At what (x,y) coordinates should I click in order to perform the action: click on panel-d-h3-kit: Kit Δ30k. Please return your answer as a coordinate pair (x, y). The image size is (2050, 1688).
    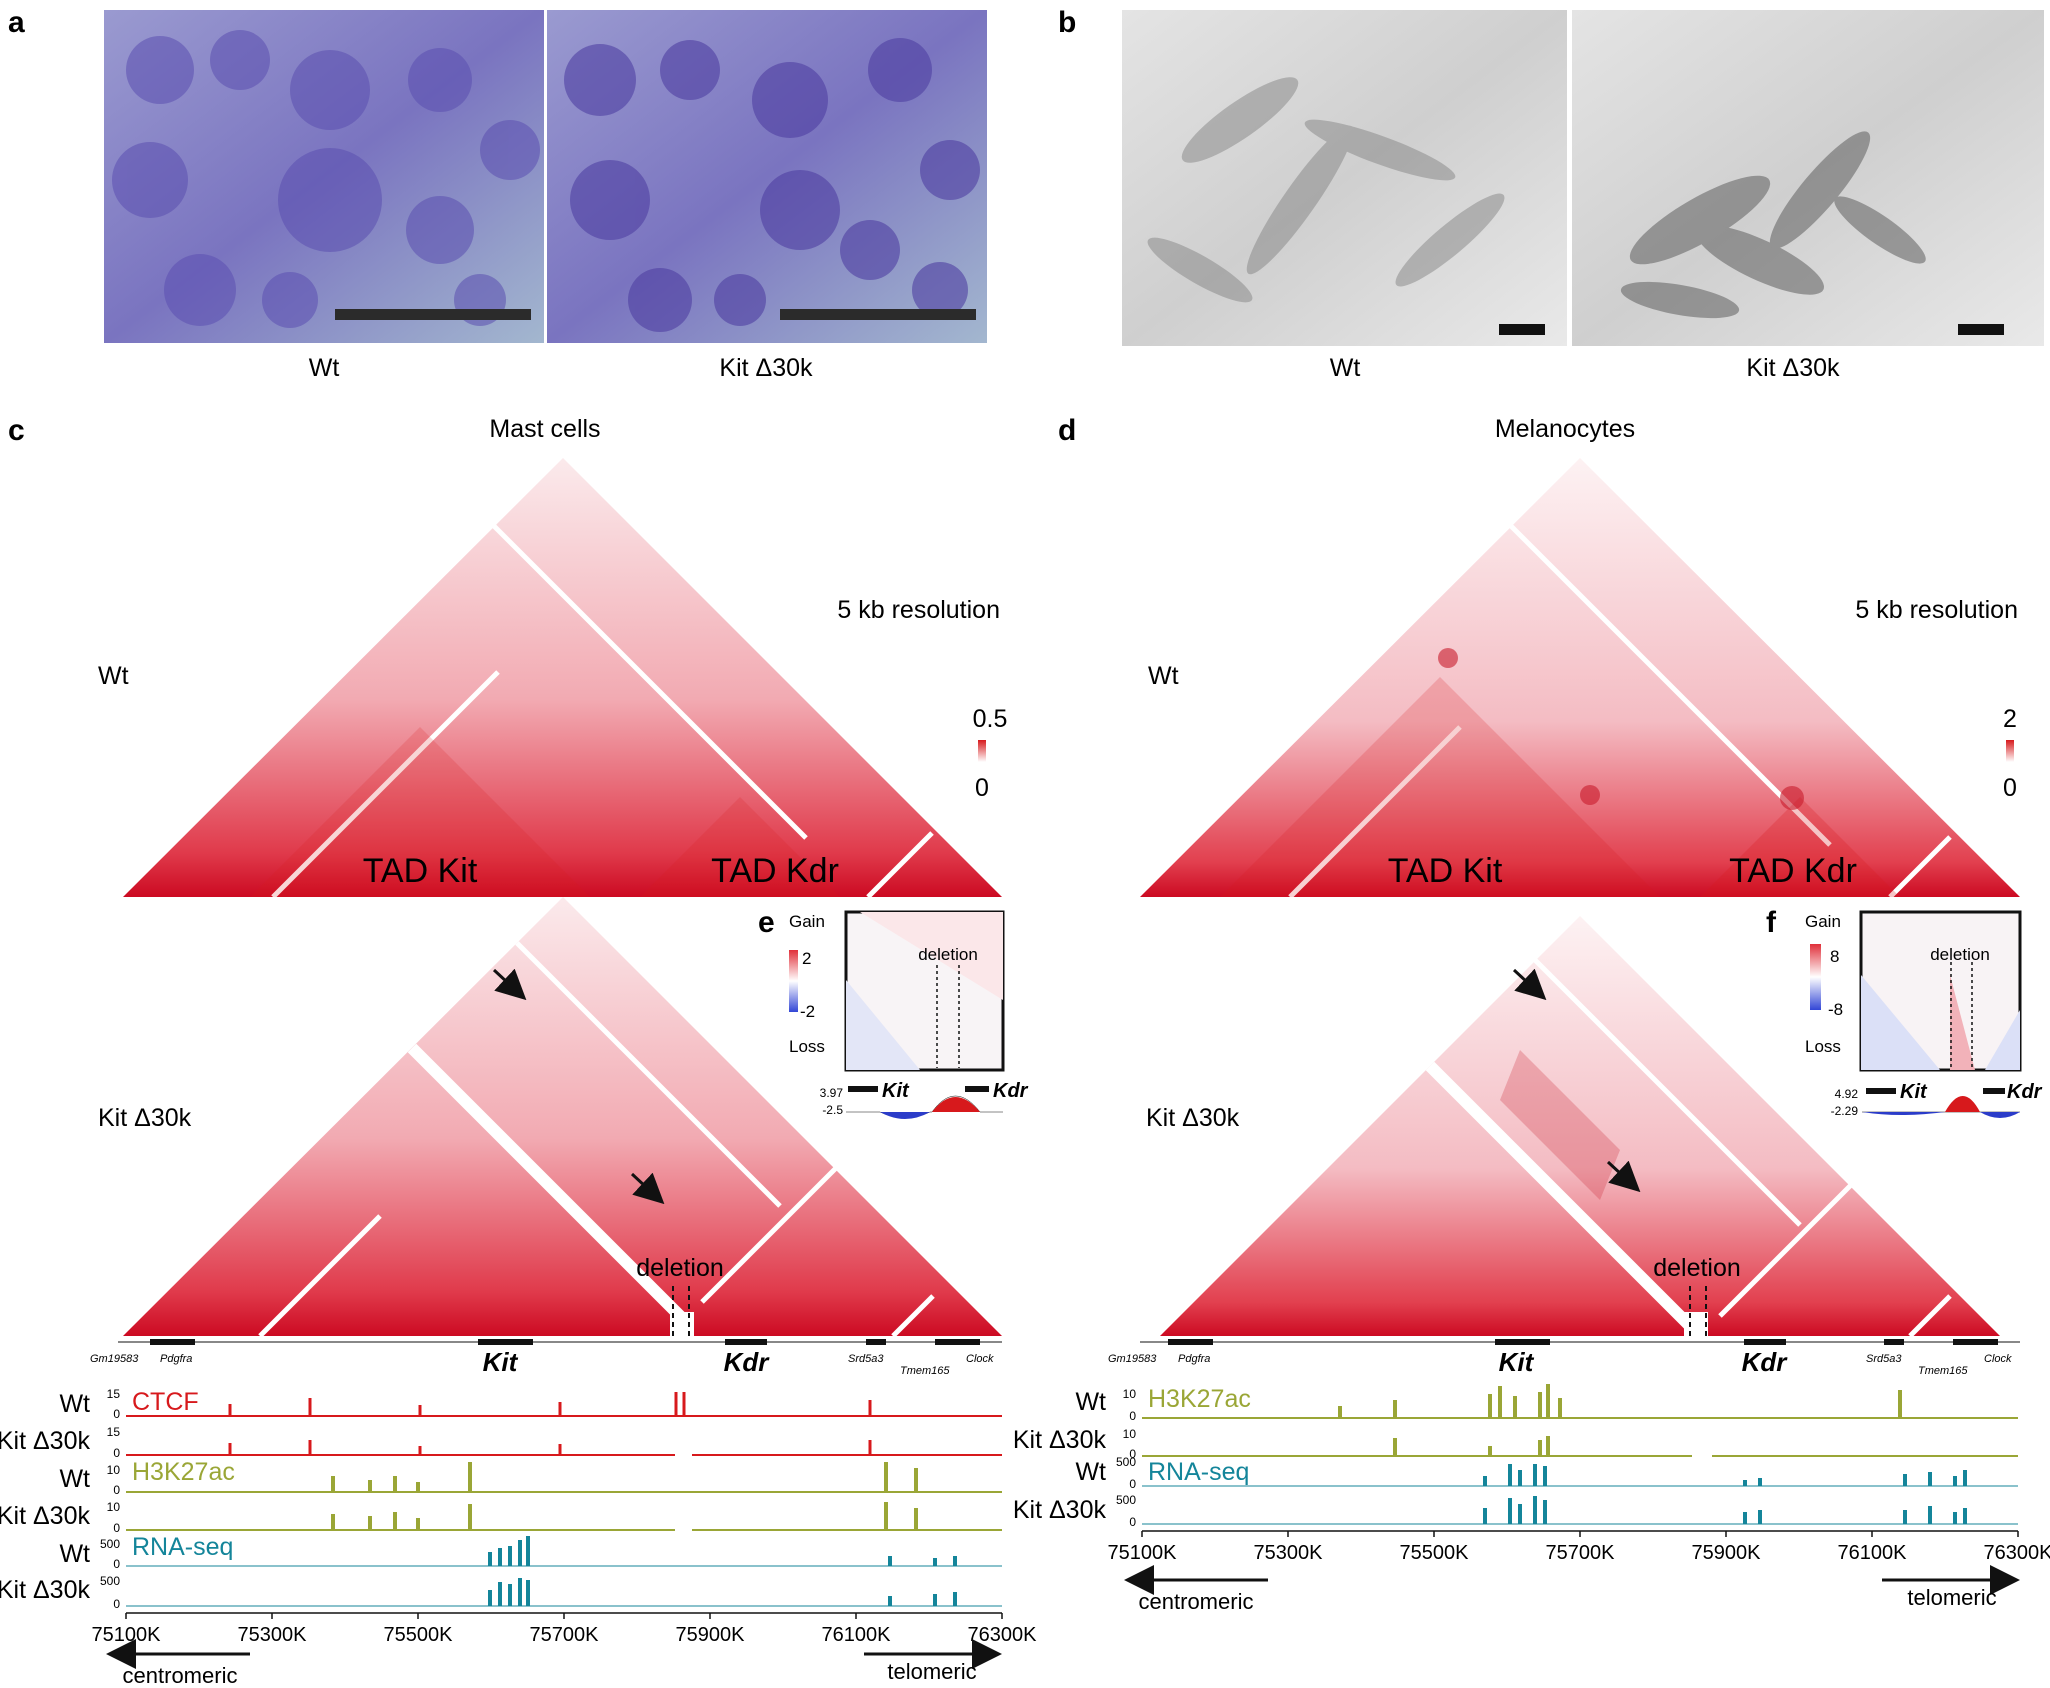
    Looking at the image, I should click on (1060, 1440).